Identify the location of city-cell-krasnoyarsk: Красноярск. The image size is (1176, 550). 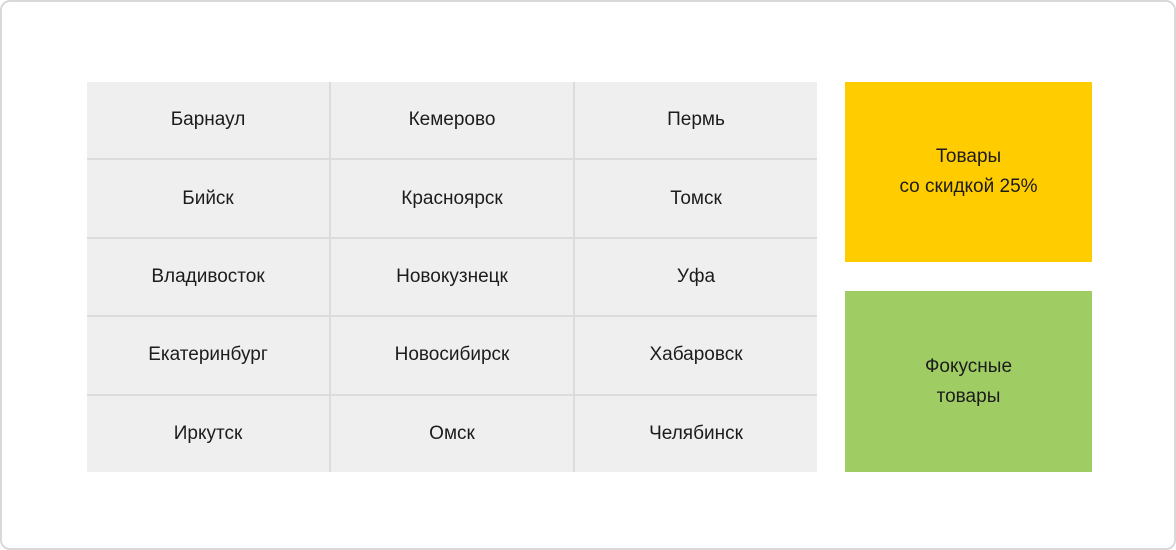
(452, 198).